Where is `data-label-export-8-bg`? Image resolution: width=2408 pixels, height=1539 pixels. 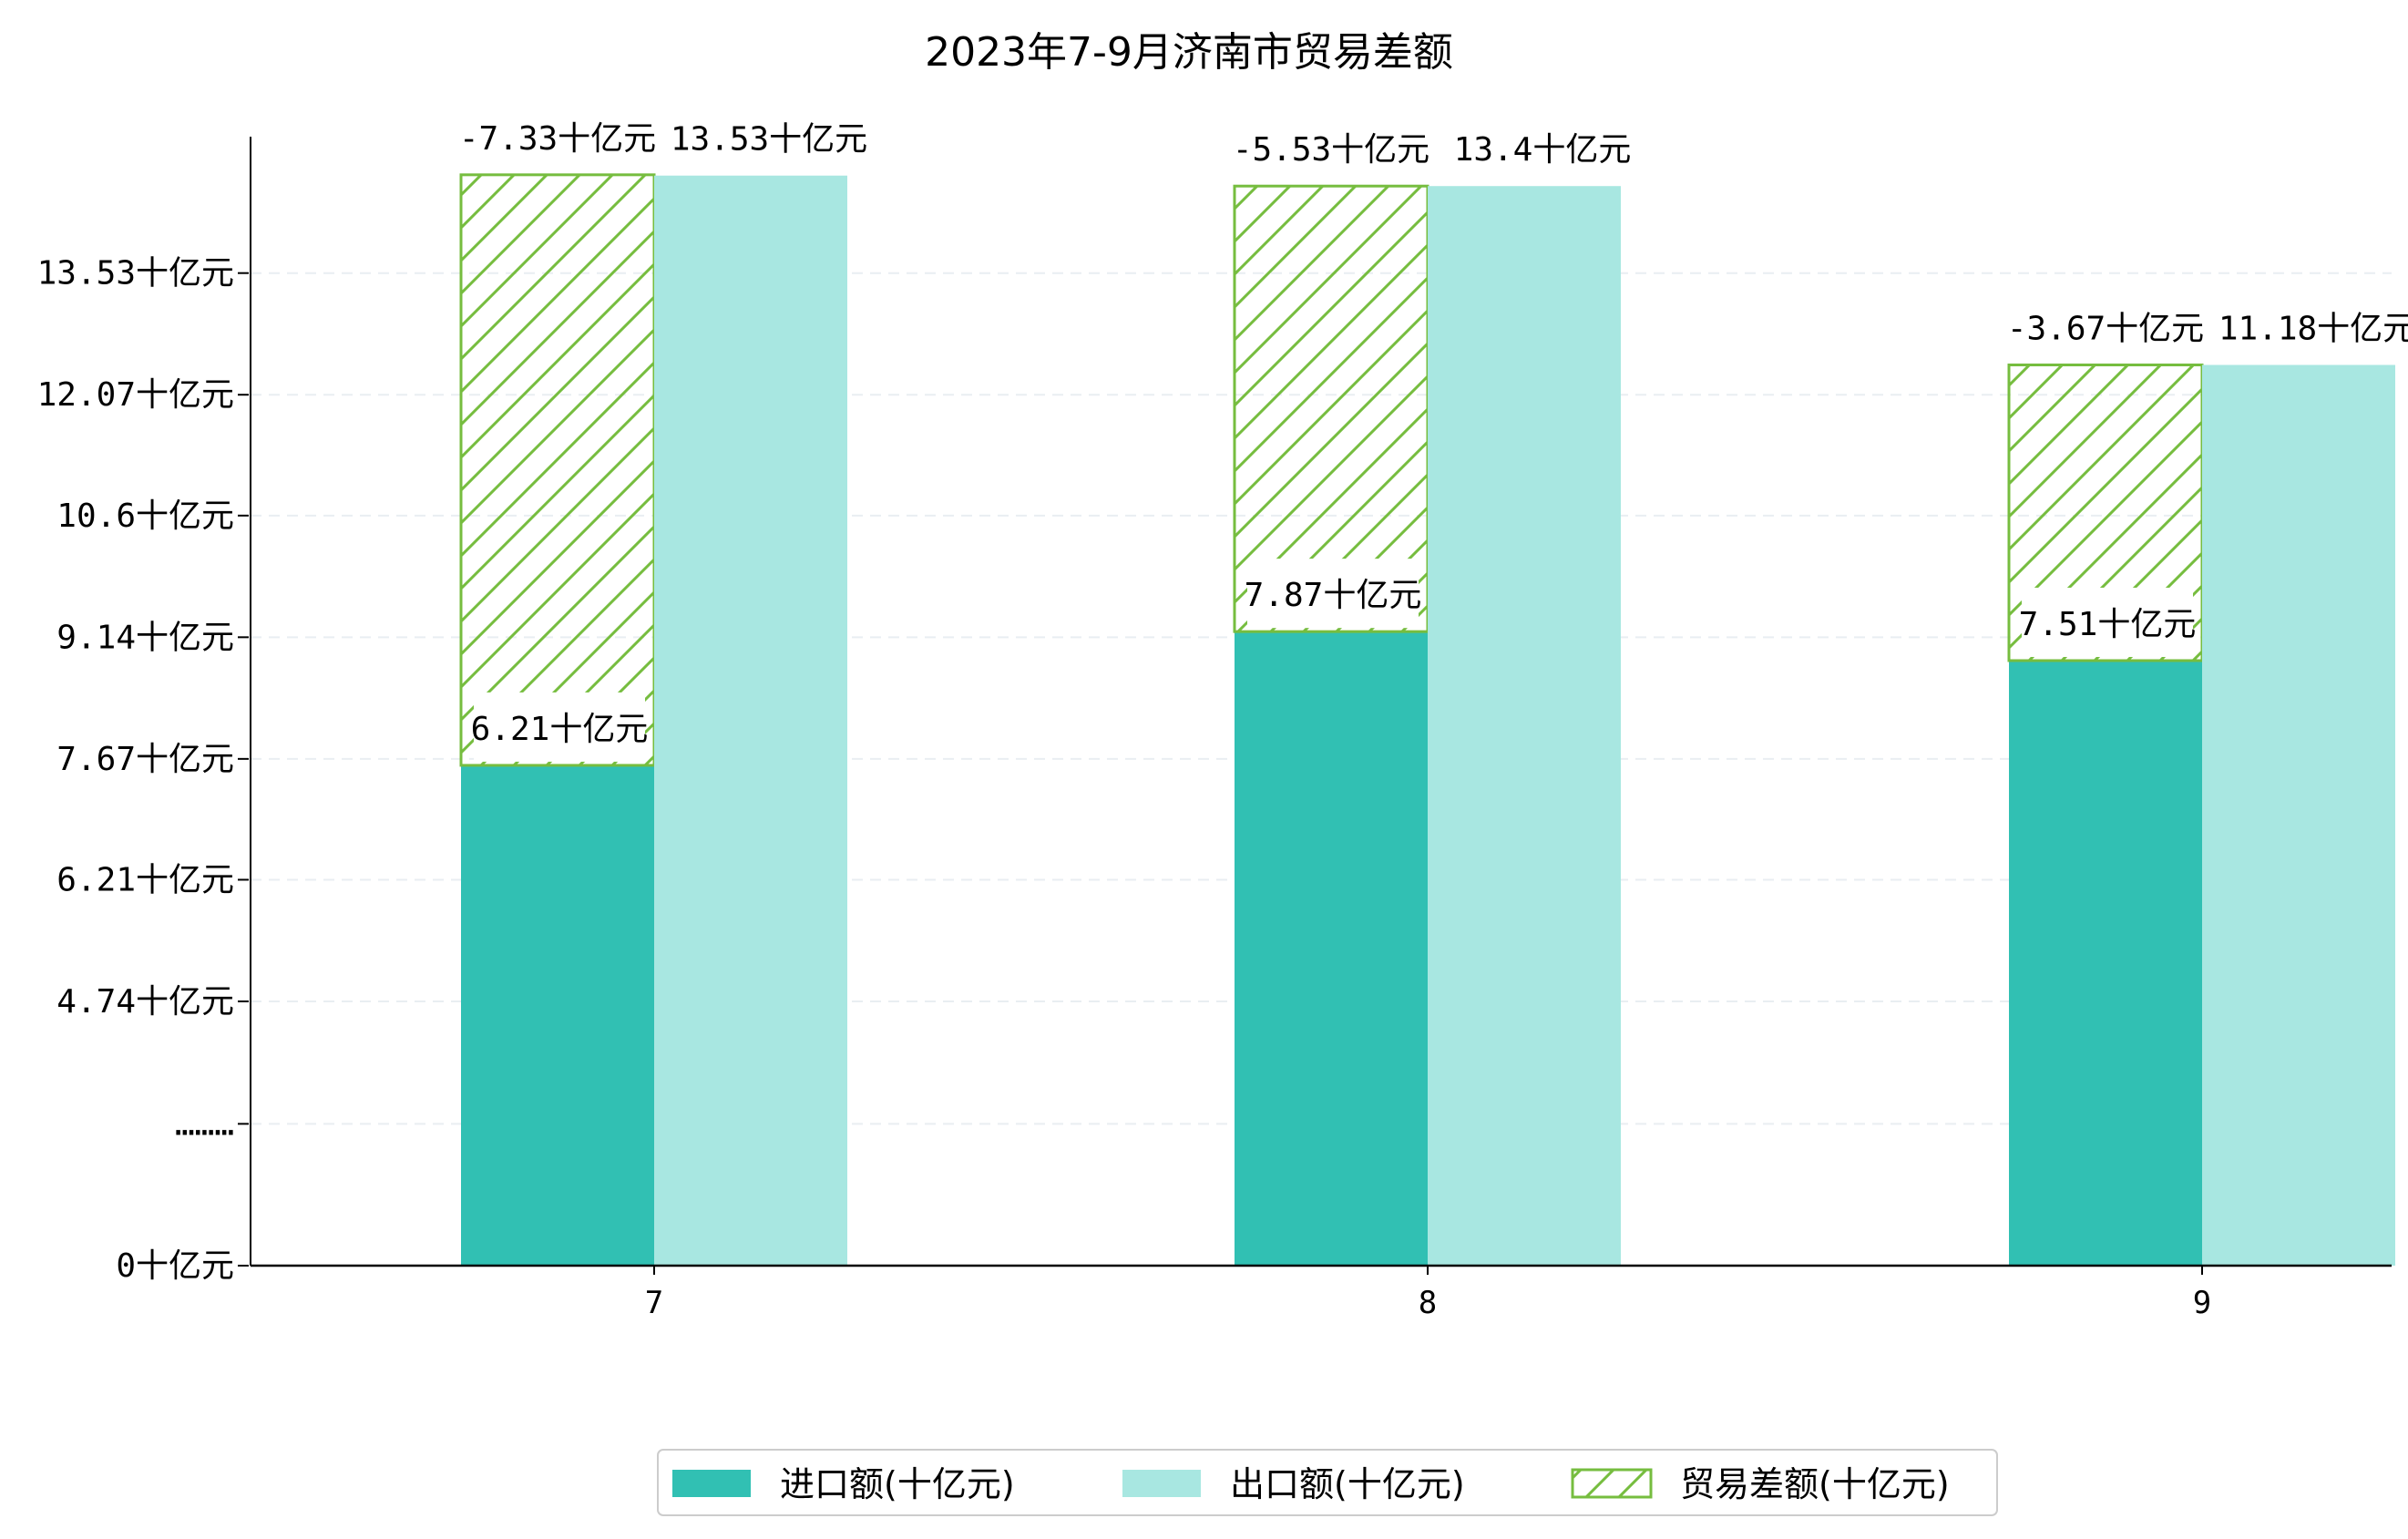
data-label-export-8-bg is located at coordinates (1543, 148).